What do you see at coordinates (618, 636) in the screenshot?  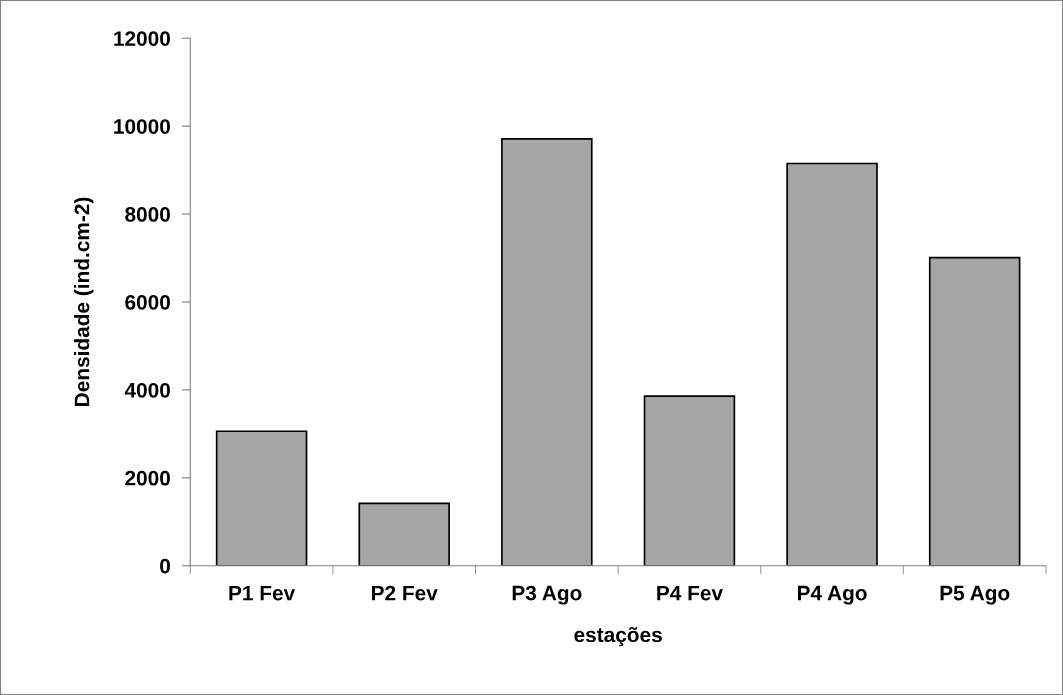 I see `x-axis-title: estações` at bounding box center [618, 636].